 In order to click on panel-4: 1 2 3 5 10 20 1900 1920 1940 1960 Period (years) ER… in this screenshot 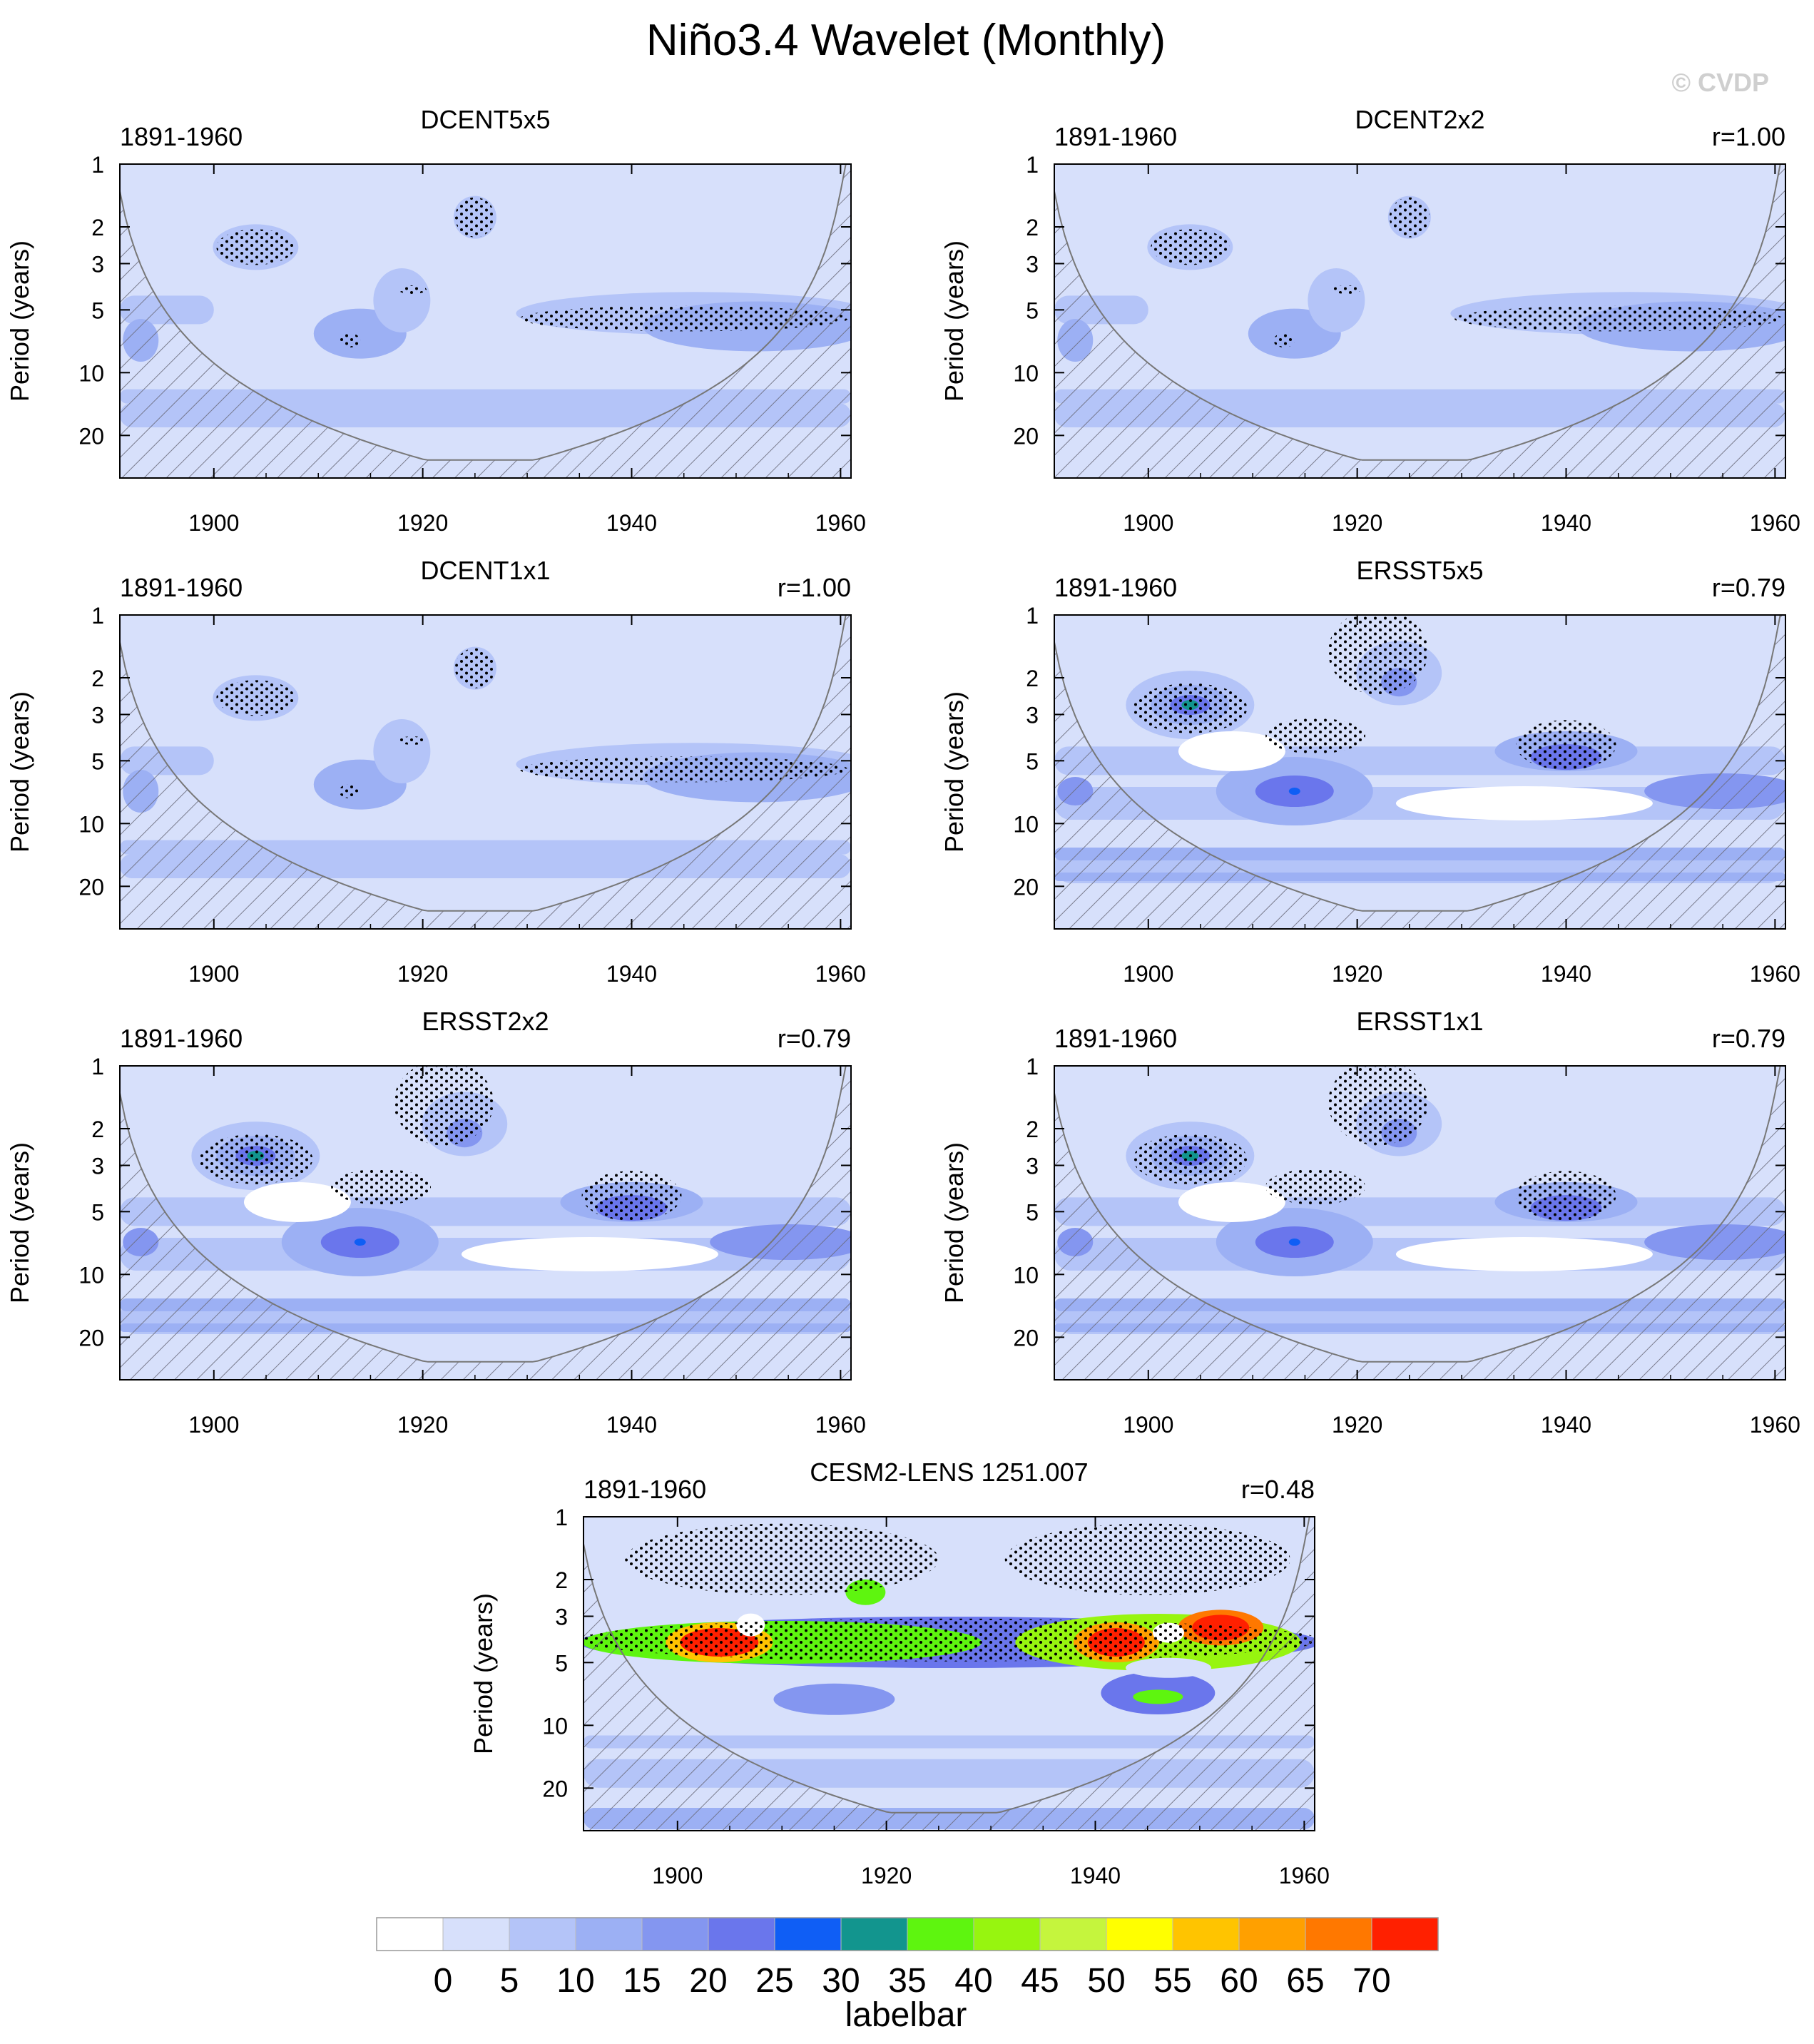, I will do `click(1369, 771)`.